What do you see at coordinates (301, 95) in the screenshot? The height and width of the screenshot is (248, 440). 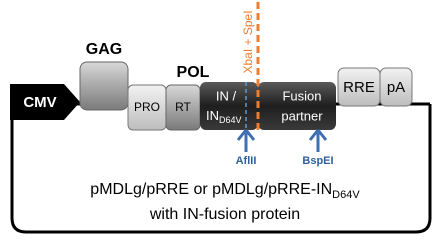 I see `fusion-label-1: Fusion` at bounding box center [301, 95].